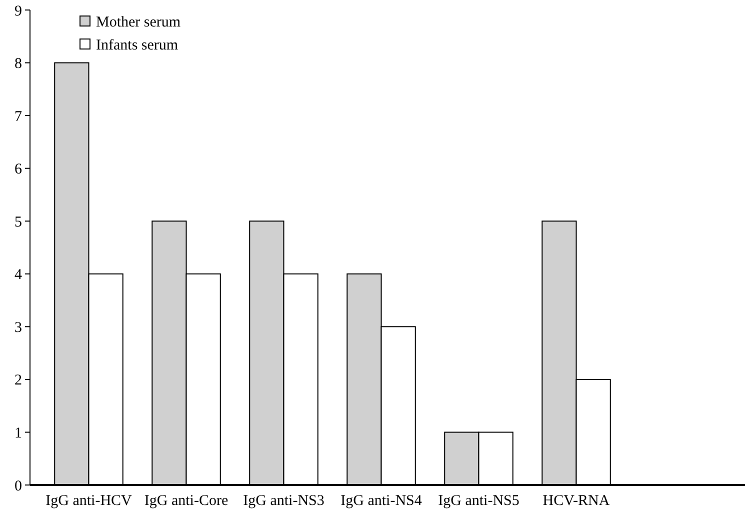 This screenshot has height=517, width=748. What do you see at coordinates (18, 380) in the screenshot?
I see `y-tick-label: 2` at bounding box center [18, 380].